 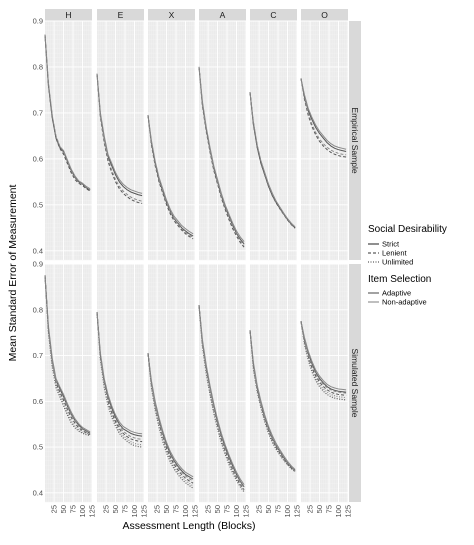 I want to click on legend-item-lenient: Lenient, so click(x=388, y=253).